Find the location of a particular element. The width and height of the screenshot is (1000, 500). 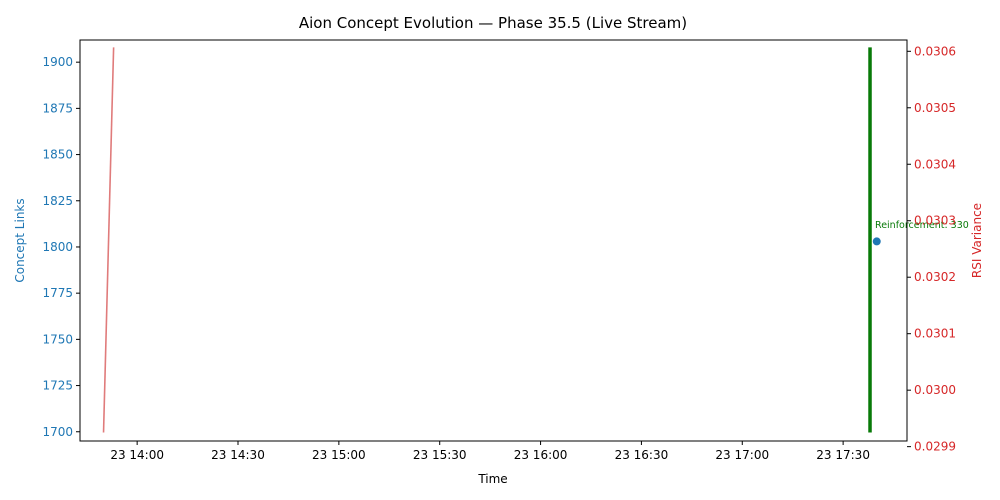

y-left-tick-label: 1850 is located at coordinates (57, 155).